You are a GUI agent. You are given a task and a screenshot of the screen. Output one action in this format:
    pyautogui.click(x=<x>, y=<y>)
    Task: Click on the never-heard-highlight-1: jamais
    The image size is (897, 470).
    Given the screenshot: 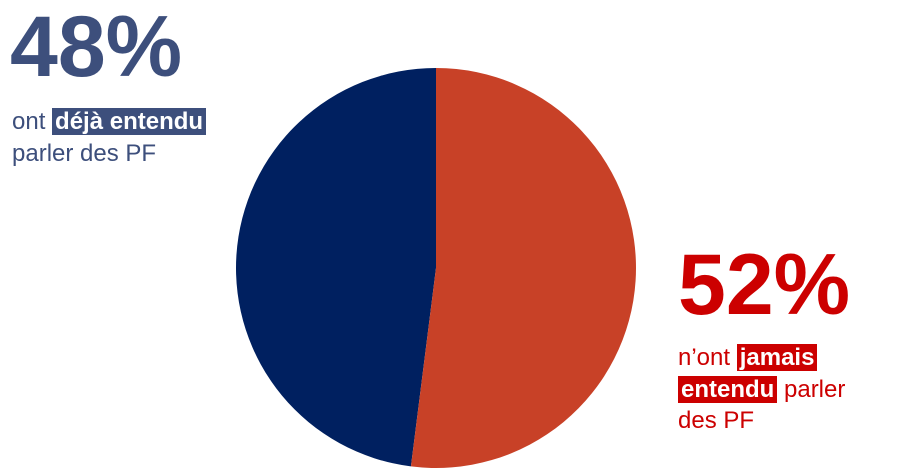 What is the action you would take?
    pyautogui.click(x=777, y=357)
    